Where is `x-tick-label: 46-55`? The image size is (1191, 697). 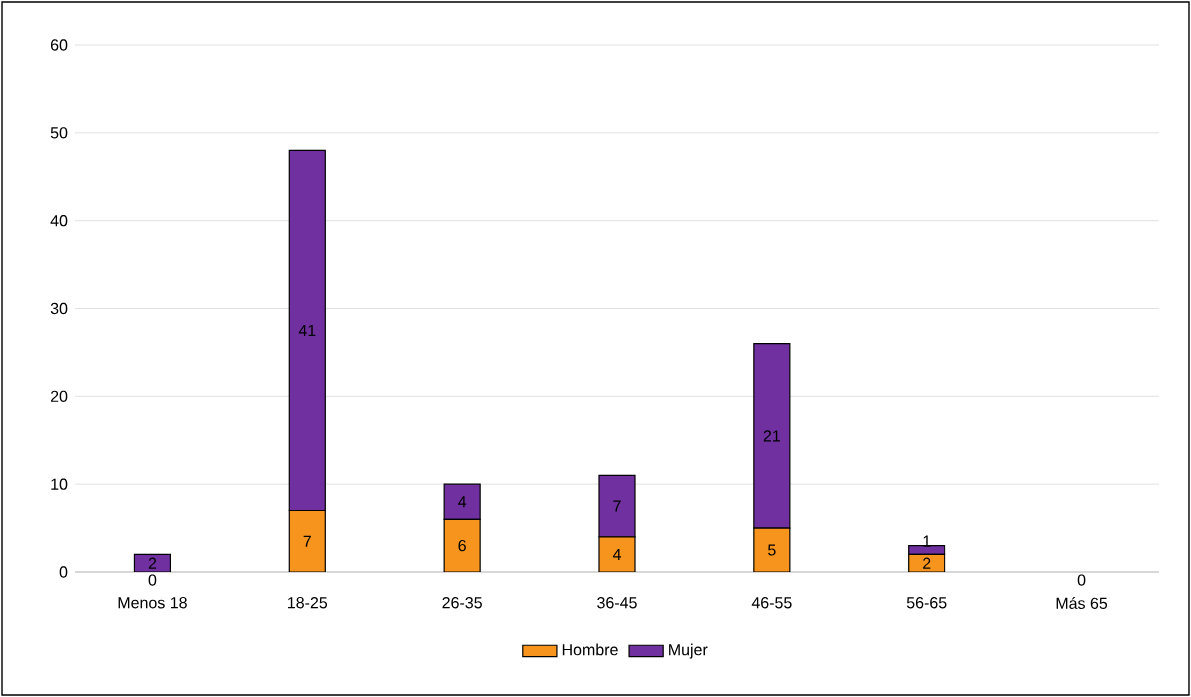 x-tick-label: 46-55 is located at coordinates (771, 603).